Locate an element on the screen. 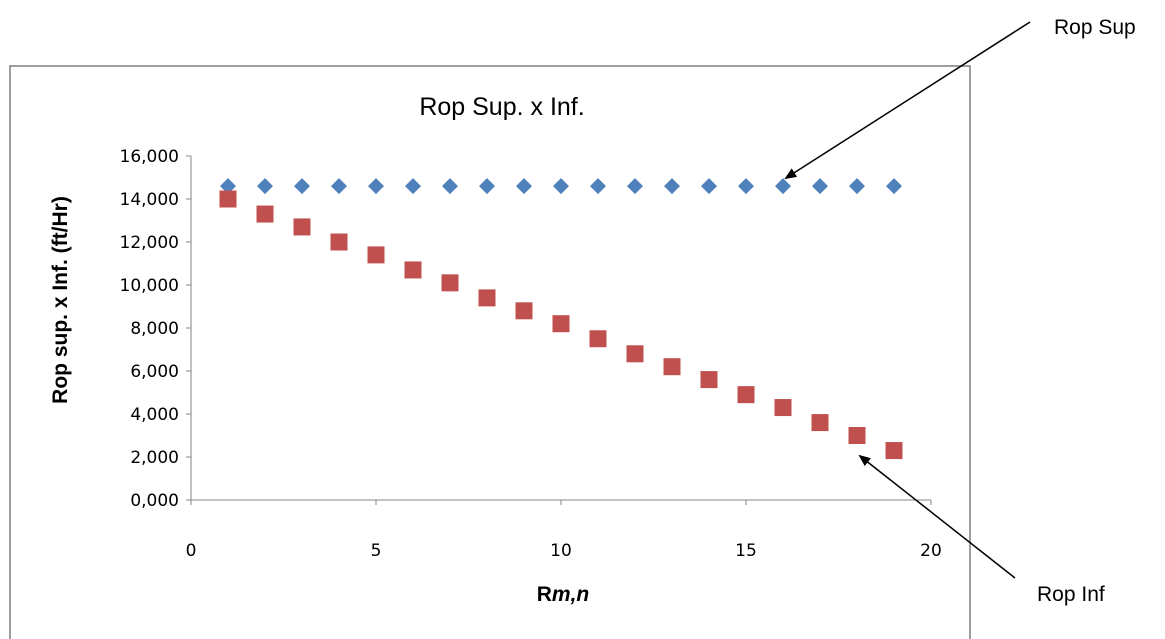 This screenshot has height=639, width=1165. y-tick-label: 12,000 is located at coordinates (149, 243).